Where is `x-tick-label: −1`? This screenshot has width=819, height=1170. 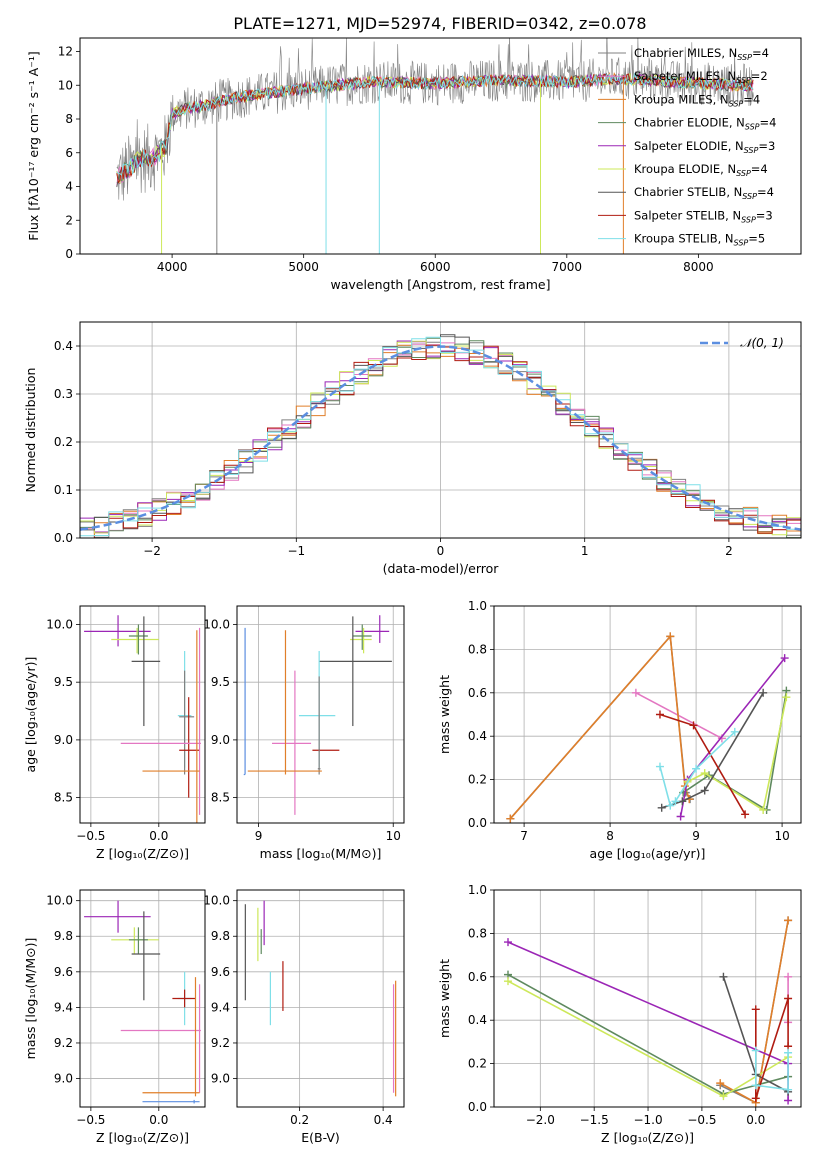 x-tick-label: −1 is located at coordinates (296, 551).